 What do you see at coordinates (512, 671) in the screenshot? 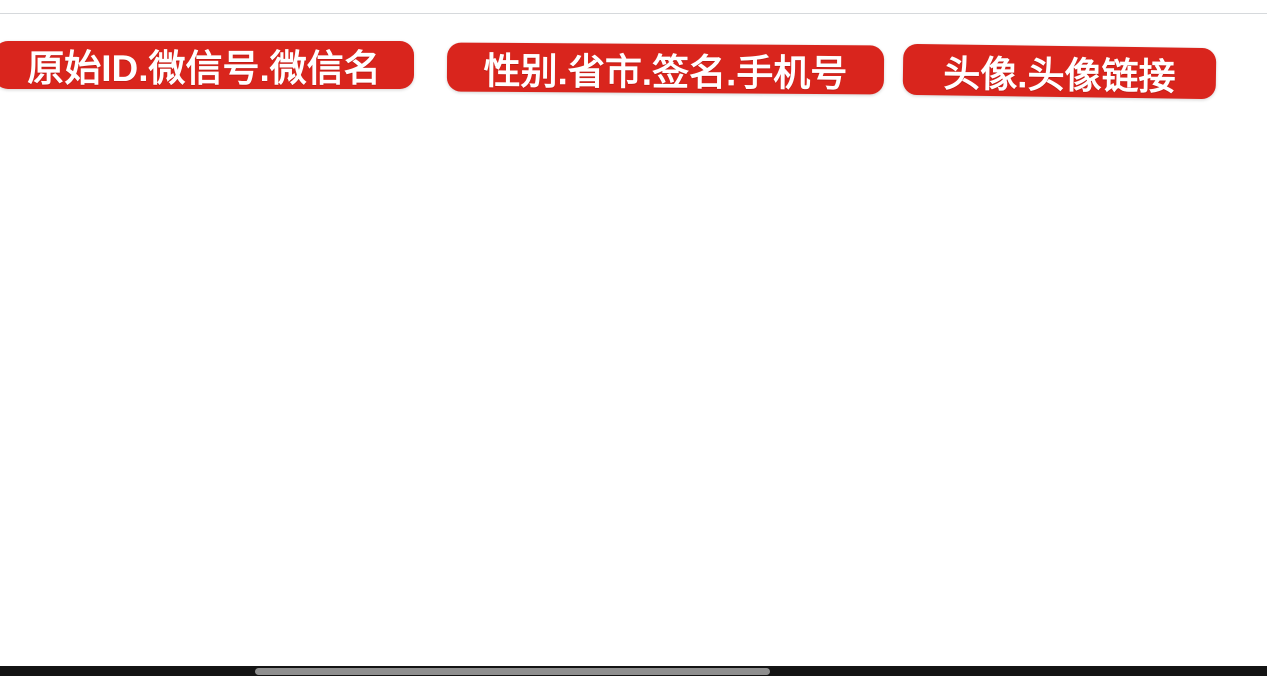
I see `horizontal-scrollbar-thumb` at bounding box center [512, 671].